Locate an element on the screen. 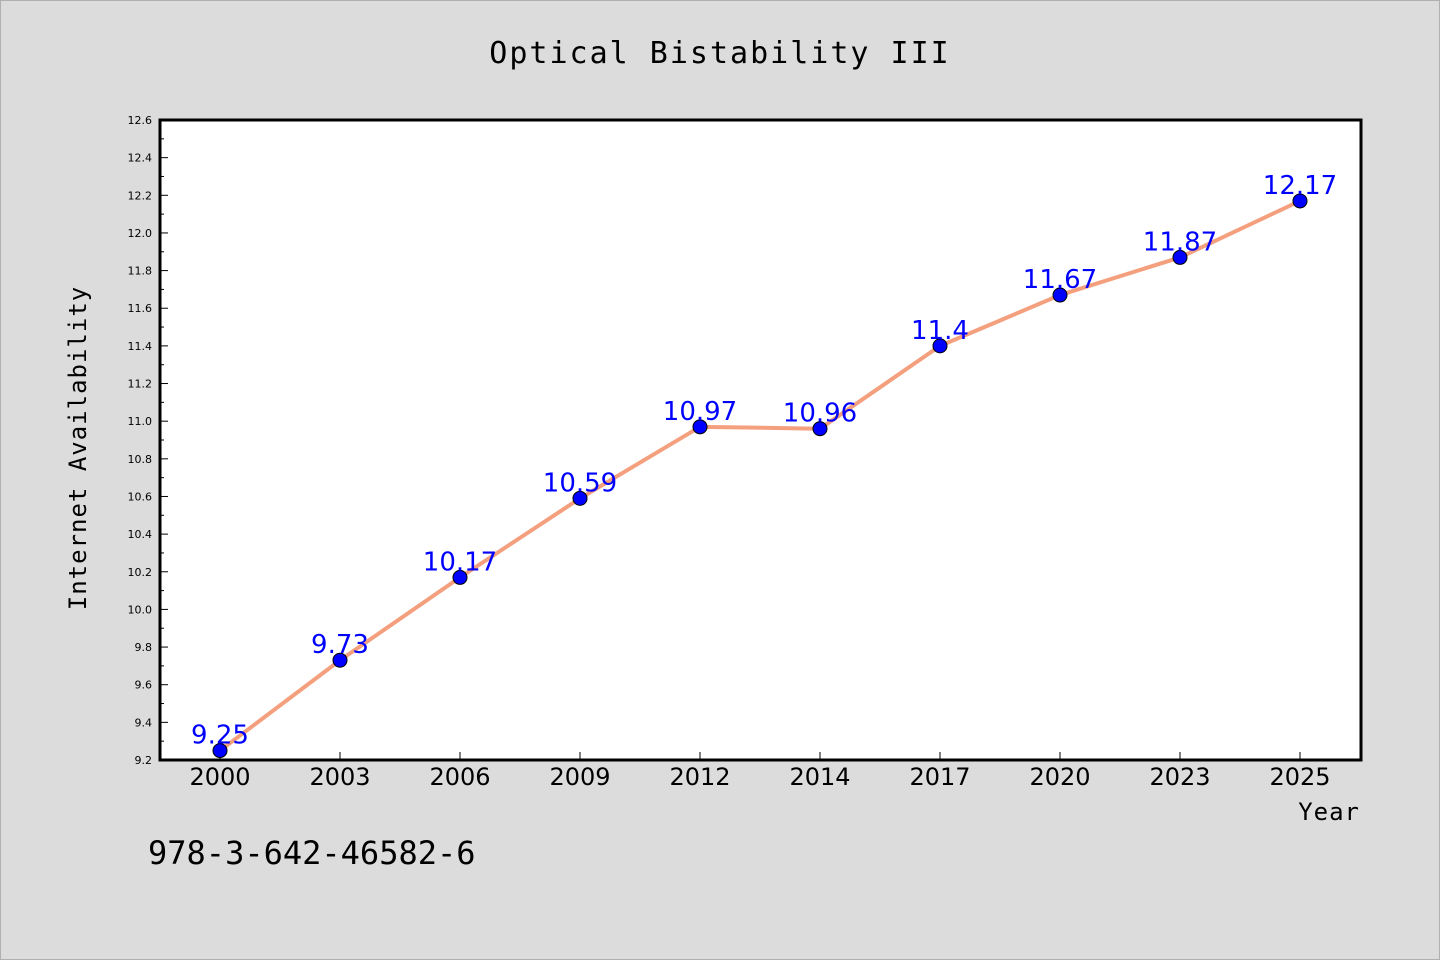 The width and height of the screenshot is (1440, 960). chart-title: Optical Bistability III is located at coordinates (719, 53).